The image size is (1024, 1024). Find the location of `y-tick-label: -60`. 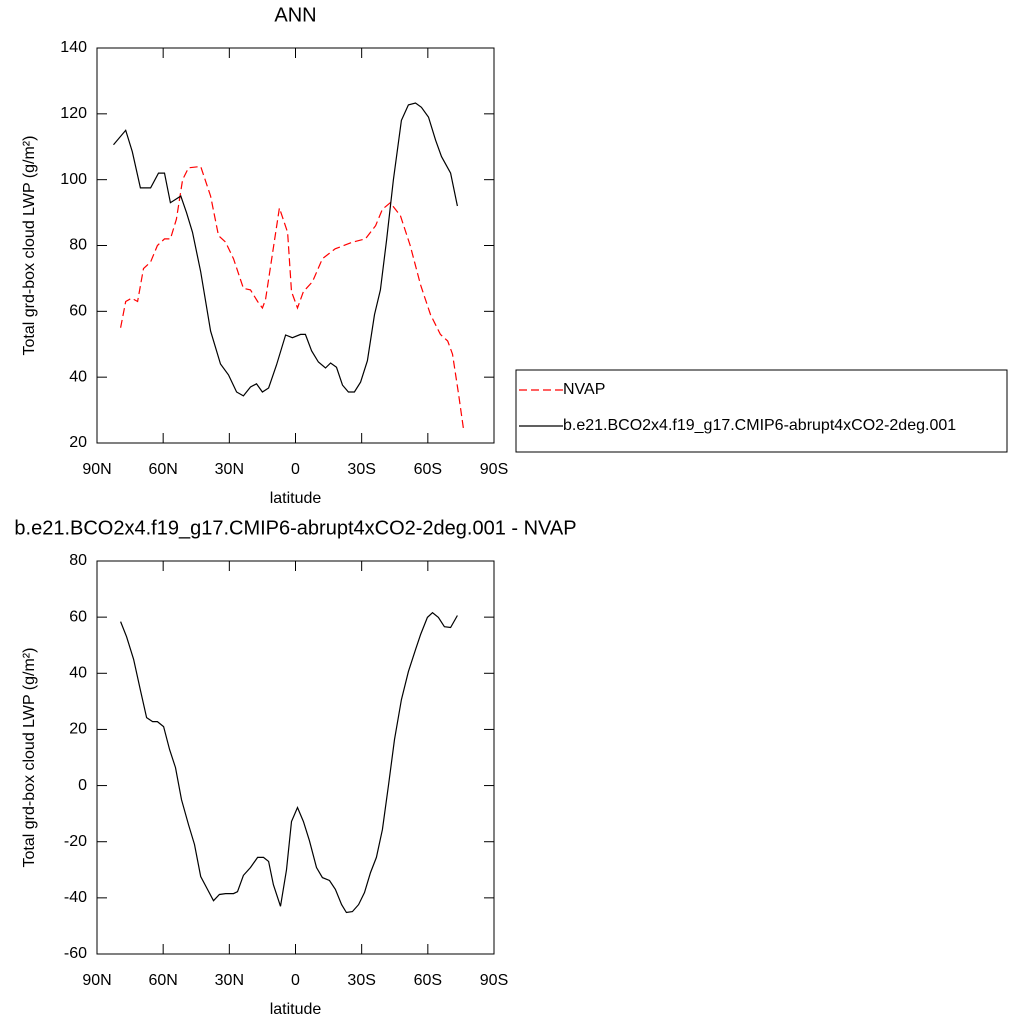

y-tick-label: -60 is located at coordinates (75, 953).